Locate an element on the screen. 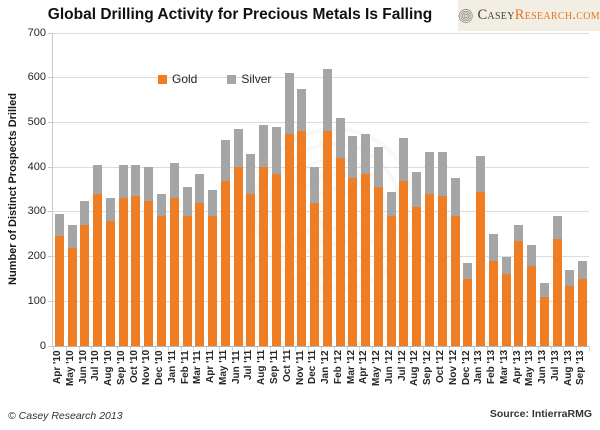 This screenshot has width=600, height=430. x-axis-label-jul-10: Jul '10 is located at coordinates (96, 365).